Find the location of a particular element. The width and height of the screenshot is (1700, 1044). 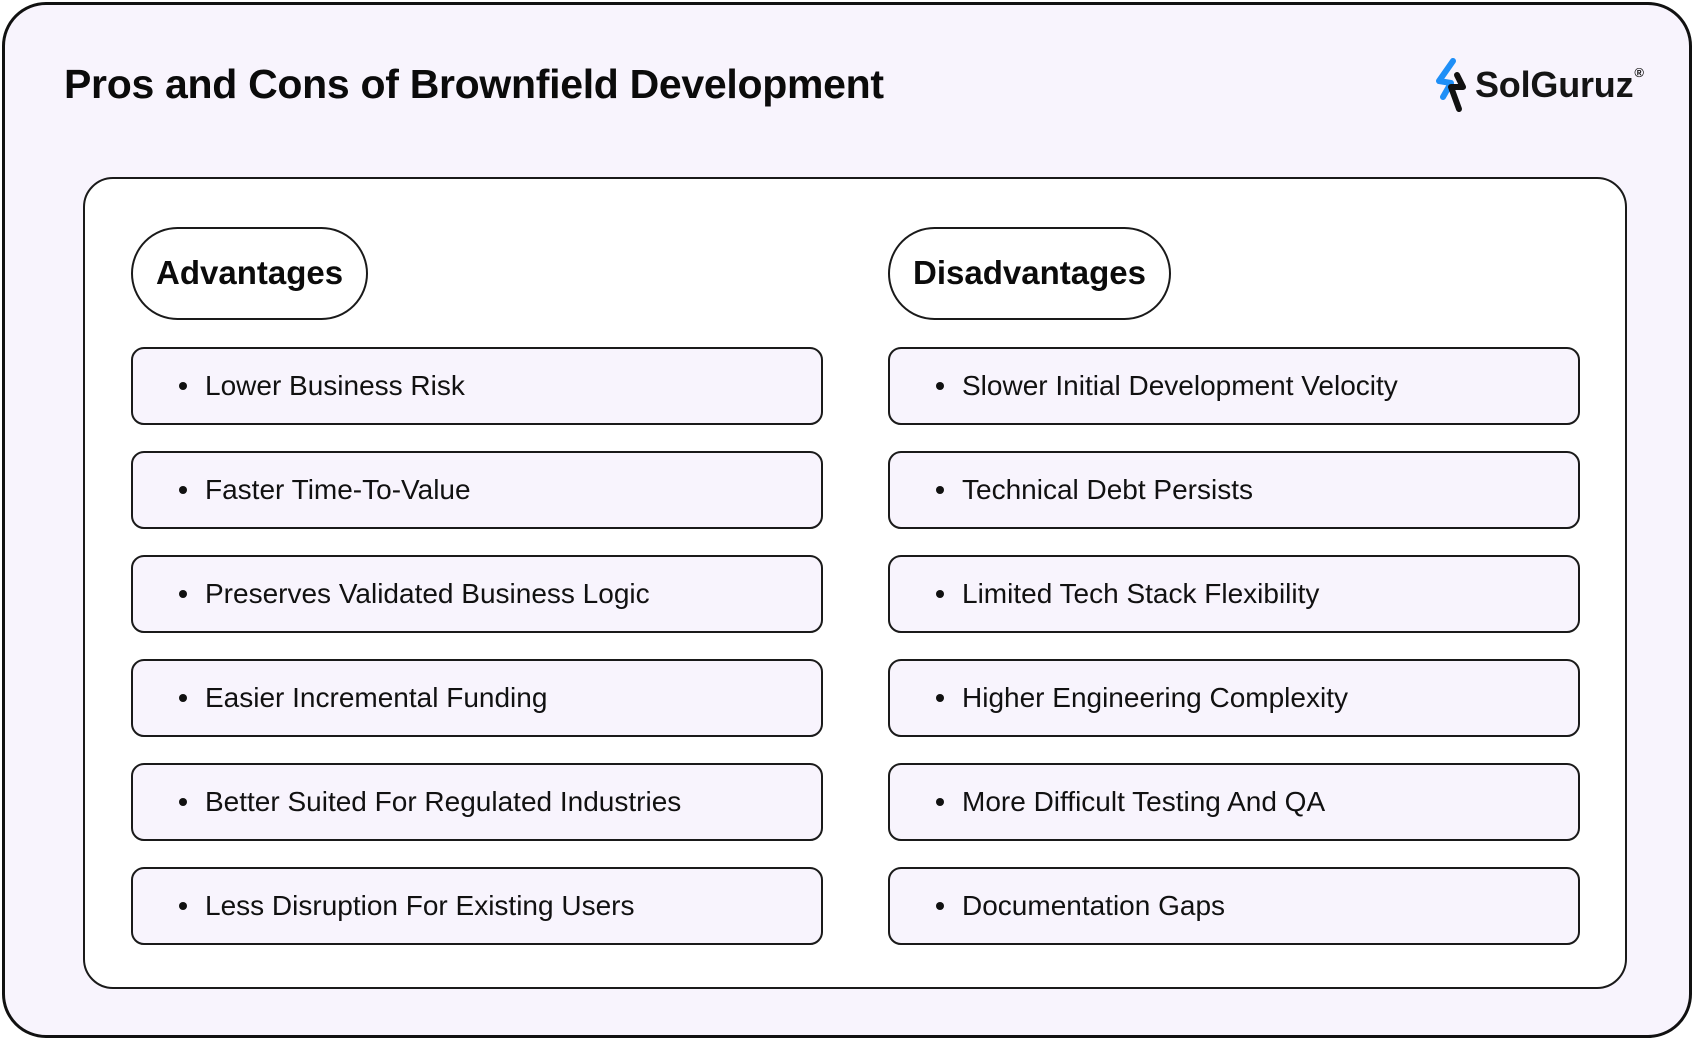

disadvantage-label: Documentation Gaps is located at coordinates (1094, 905).